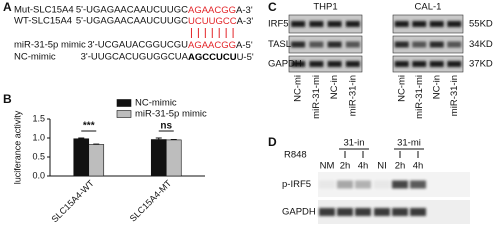  Describe the element at coordinates (353, 143) in the screenshot. I see `group-label: 31-in` at that location.